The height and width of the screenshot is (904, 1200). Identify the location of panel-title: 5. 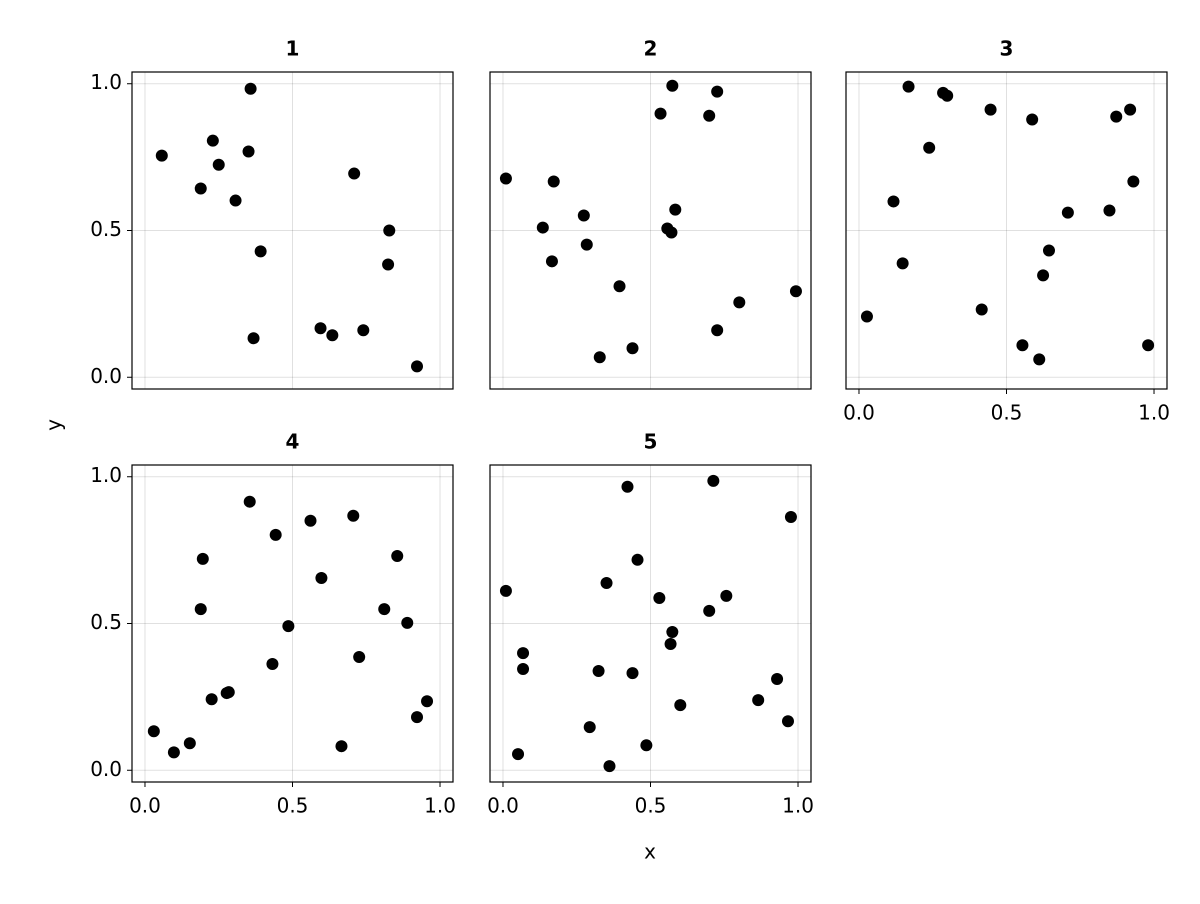
(651, 442).